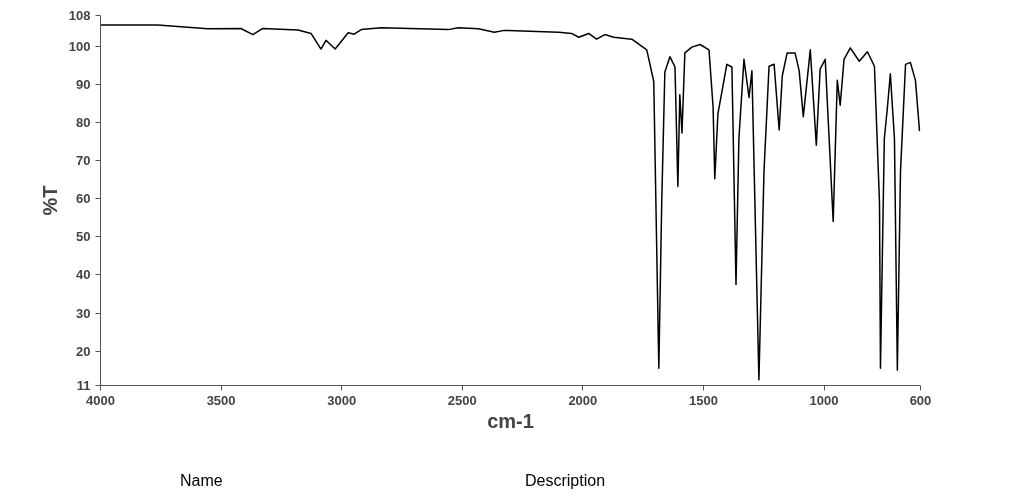  I want to click on x-axis-title: cm-1, so click(510, 420).